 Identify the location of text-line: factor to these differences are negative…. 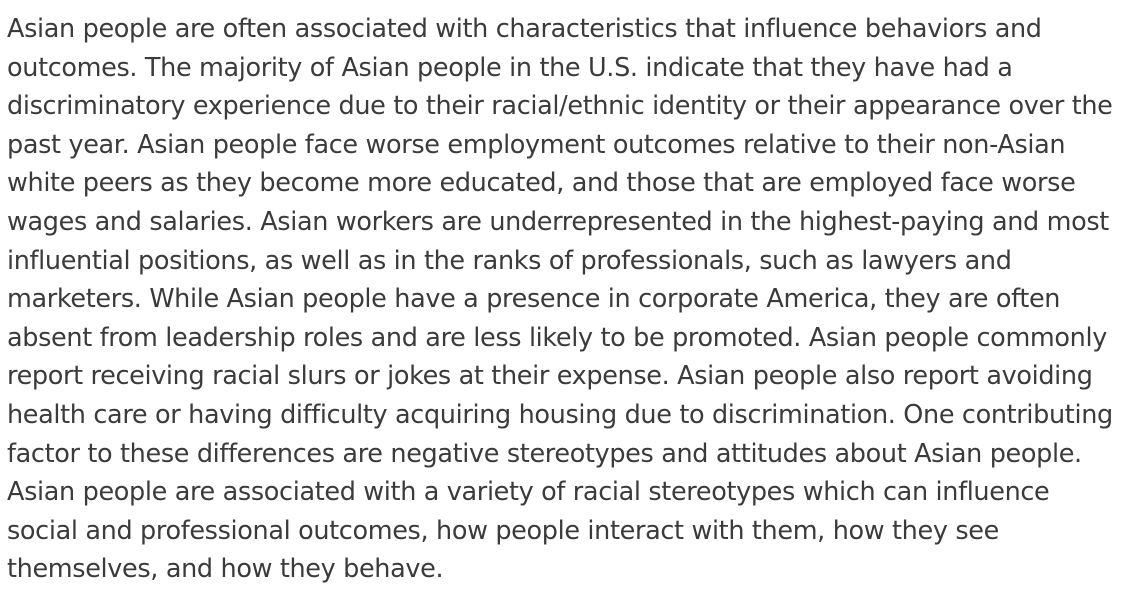
(544, 453).